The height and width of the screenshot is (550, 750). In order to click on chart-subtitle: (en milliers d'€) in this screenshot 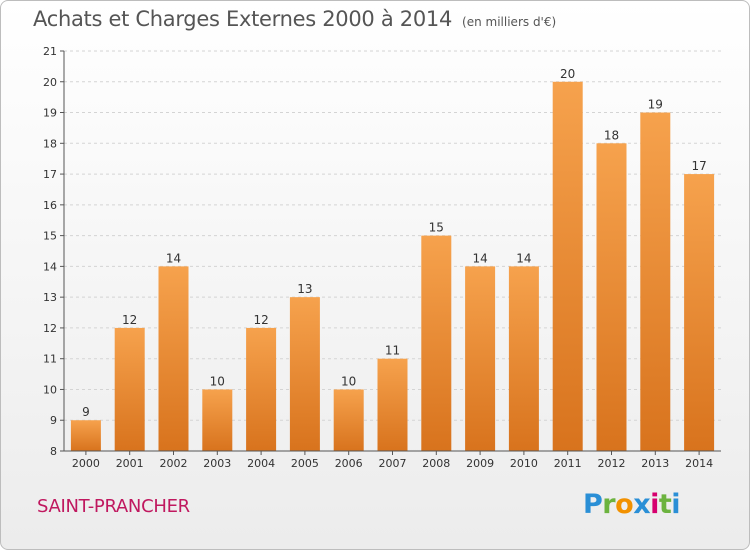, I will do `click(509, 22)`.